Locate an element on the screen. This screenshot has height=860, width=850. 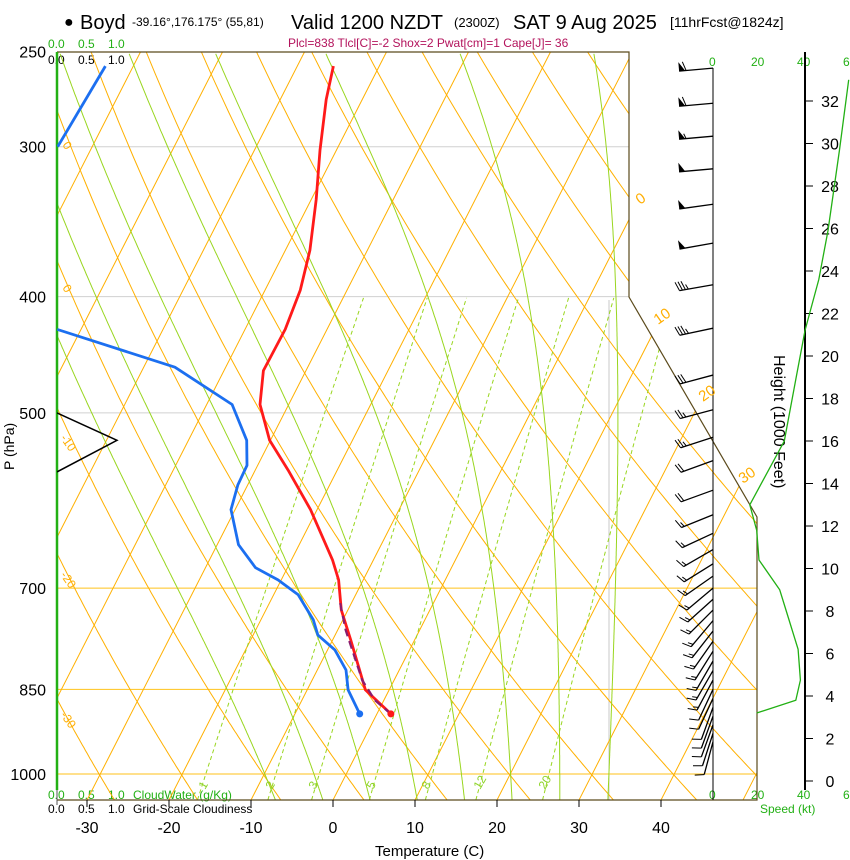
cloudwater-label: CloudWater (g/Kg) is located at coordinates (182, 795).